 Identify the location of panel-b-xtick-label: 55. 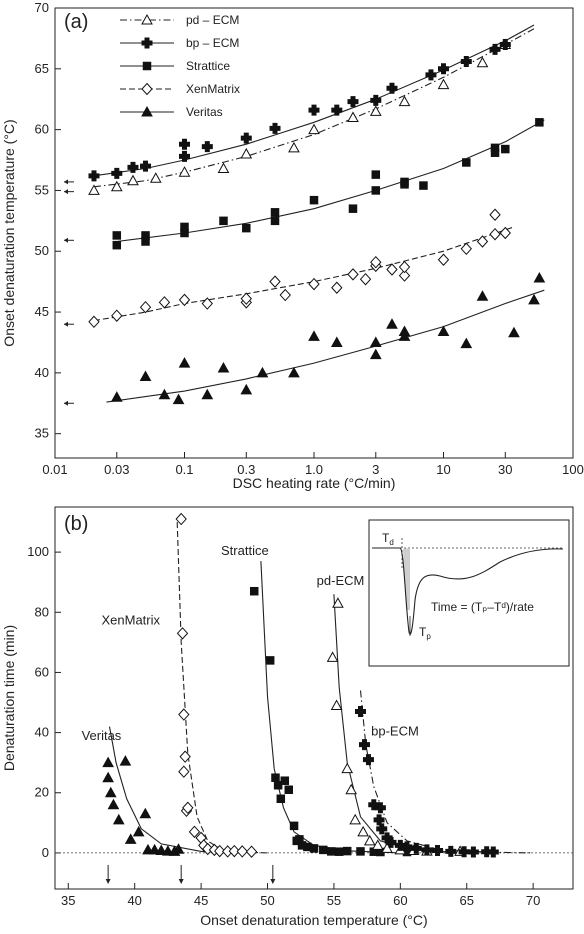
(334, 900).